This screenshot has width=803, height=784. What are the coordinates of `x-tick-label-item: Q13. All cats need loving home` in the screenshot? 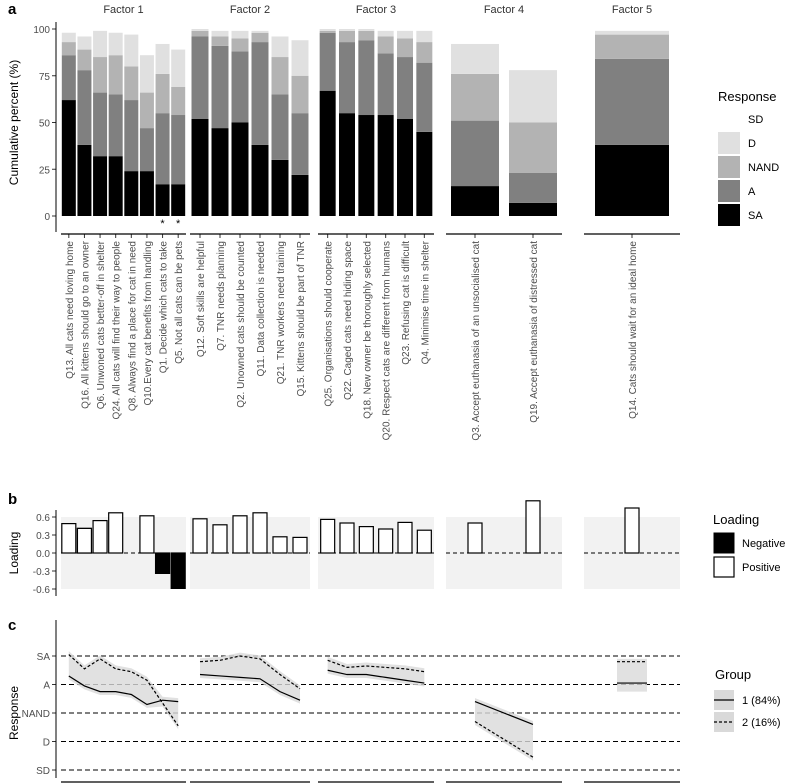 It's located at (70, 310).